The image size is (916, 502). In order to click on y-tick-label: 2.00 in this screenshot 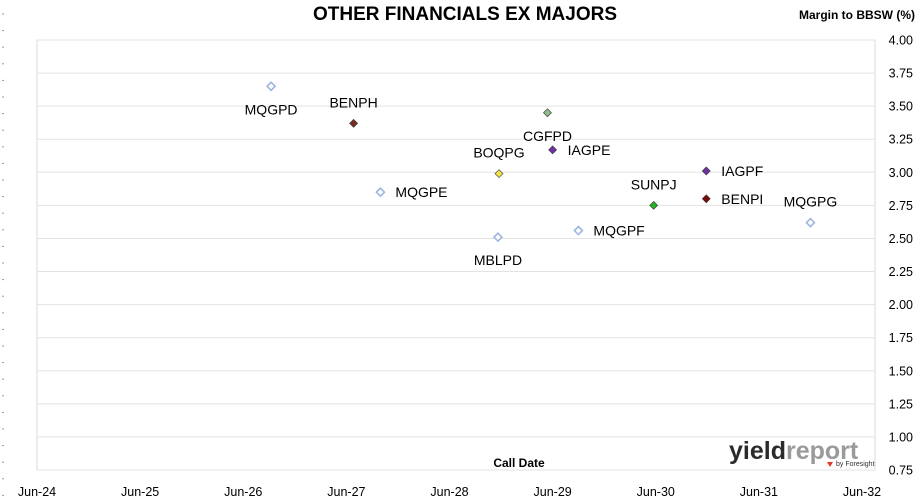, I will do `click(901, 305)`.